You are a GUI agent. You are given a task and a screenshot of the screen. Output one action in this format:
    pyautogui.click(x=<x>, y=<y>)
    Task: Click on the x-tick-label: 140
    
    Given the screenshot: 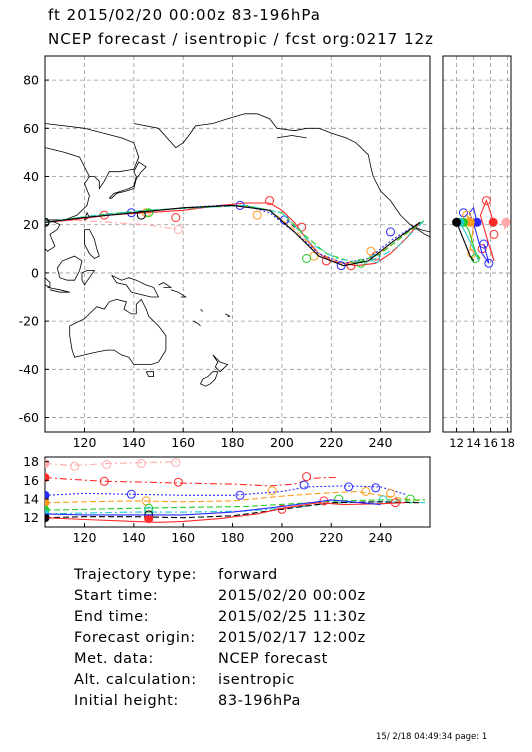 What is the action you would take?
    pyautogui.click(x=134, y=537)
    